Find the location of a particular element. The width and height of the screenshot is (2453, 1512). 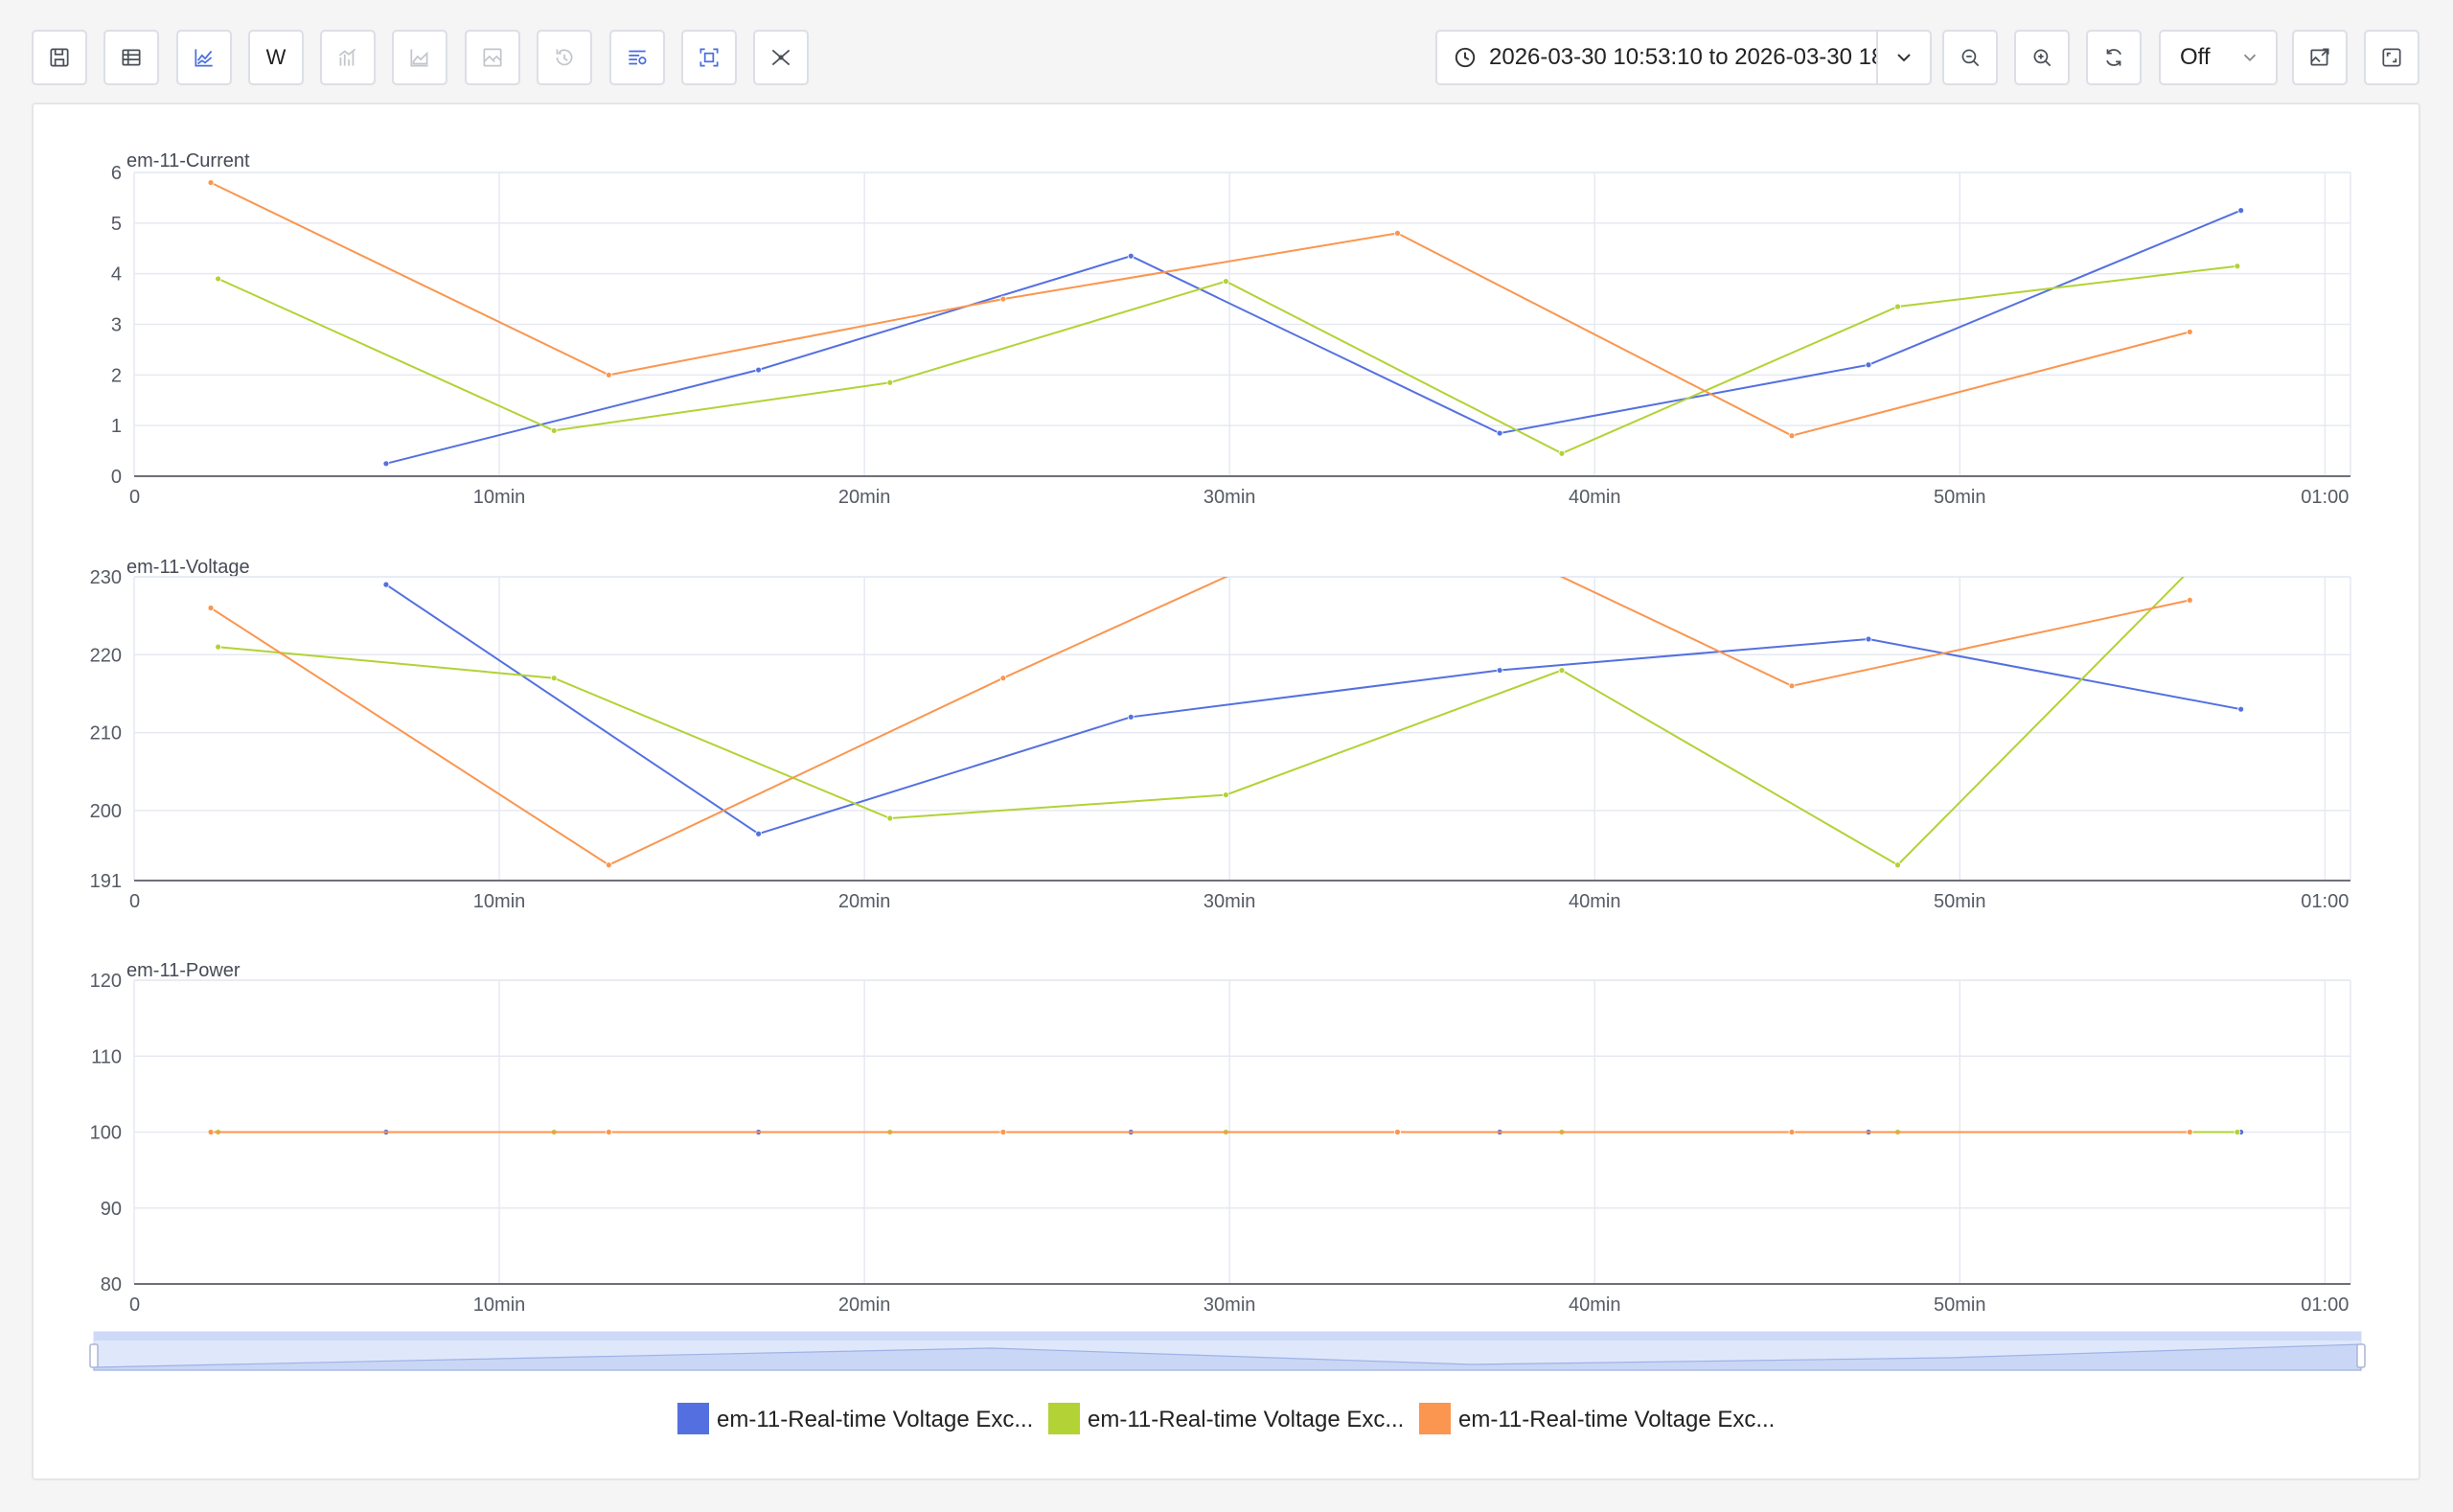

y-tick-label: 2 is located at coordinates (117, 376).